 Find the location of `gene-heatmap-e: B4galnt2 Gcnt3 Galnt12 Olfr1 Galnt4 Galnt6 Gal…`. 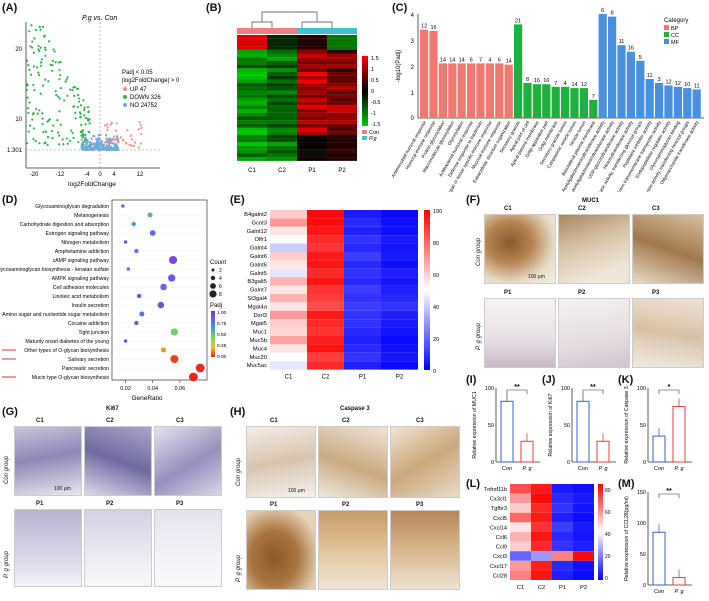

gene-heatmap-e: B4galnt2 Gcnt3 Galnt12 Olfr1 Galnt4 Galnt6 Gal… is located at coordinates (343, 295).